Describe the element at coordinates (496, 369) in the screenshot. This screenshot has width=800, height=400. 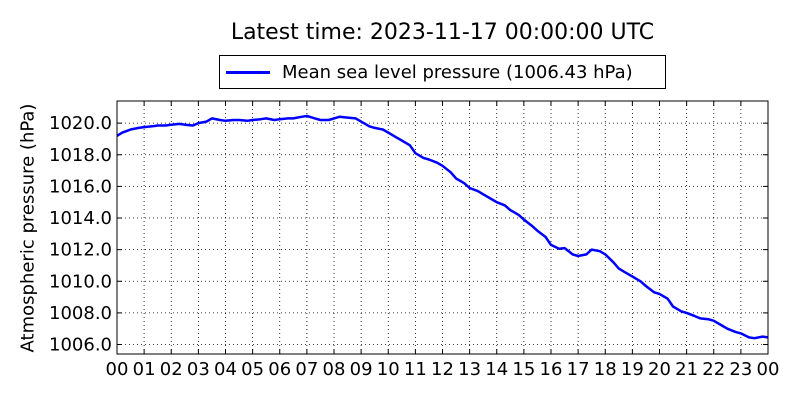
I see `x-tick-label: 14` at that location.